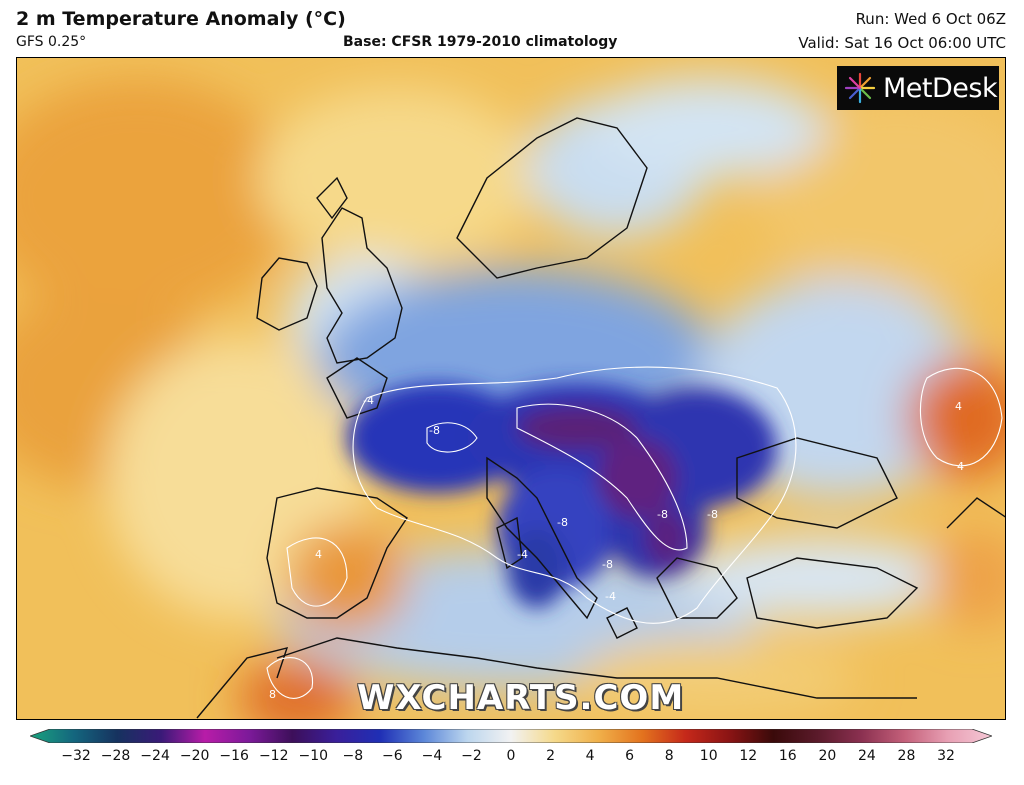 Image resolution: width=1024 pixels, height=785 pixels. Describe the element at coordinates (353, 756) in the screenshot. I see `colorbar-tick-label: −8` at that location.